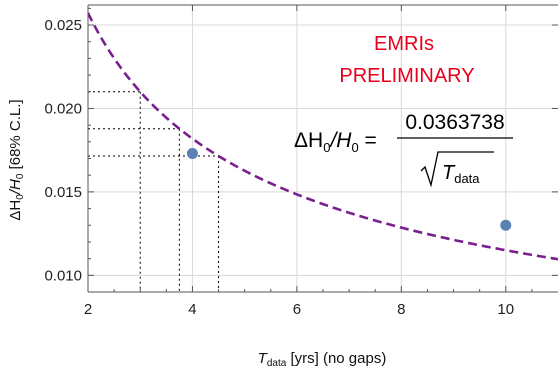 Image resolution: width=558 pixels, height=374 pixels. What do you see at coordinates (406, 76) in the screenshot?
I see `annotation-preliminary: PRELIMINARY` at bounding box center [406, 76].